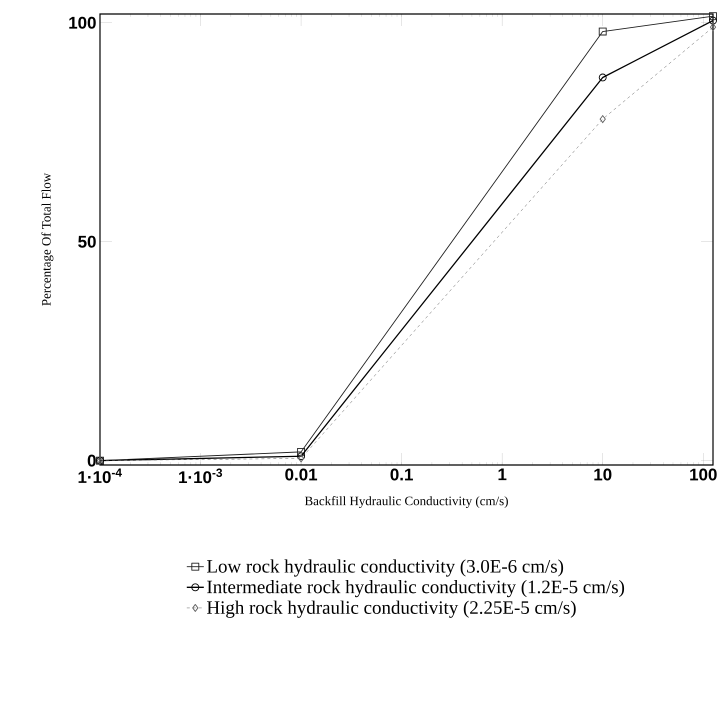 This screenshot has width=722, height=708. Describe the element at coordinates (703, 474) in the screenshot. I see `x-tick-label: 100` at that location.